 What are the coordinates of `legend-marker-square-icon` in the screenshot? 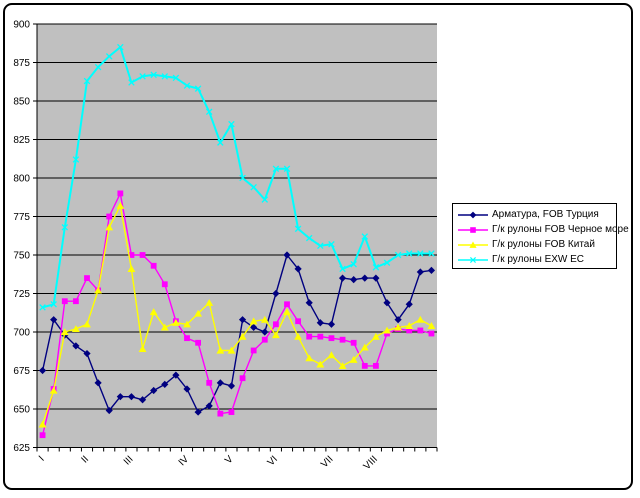 It's located at (473, 229).